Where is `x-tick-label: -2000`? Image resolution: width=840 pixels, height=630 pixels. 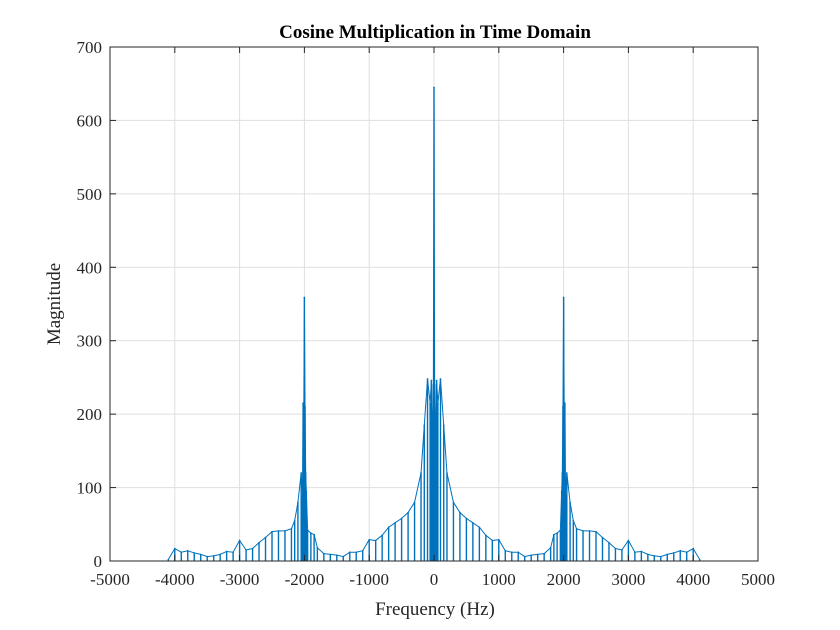
x-tick-label: -2000 is located at coordinates (305, 579).